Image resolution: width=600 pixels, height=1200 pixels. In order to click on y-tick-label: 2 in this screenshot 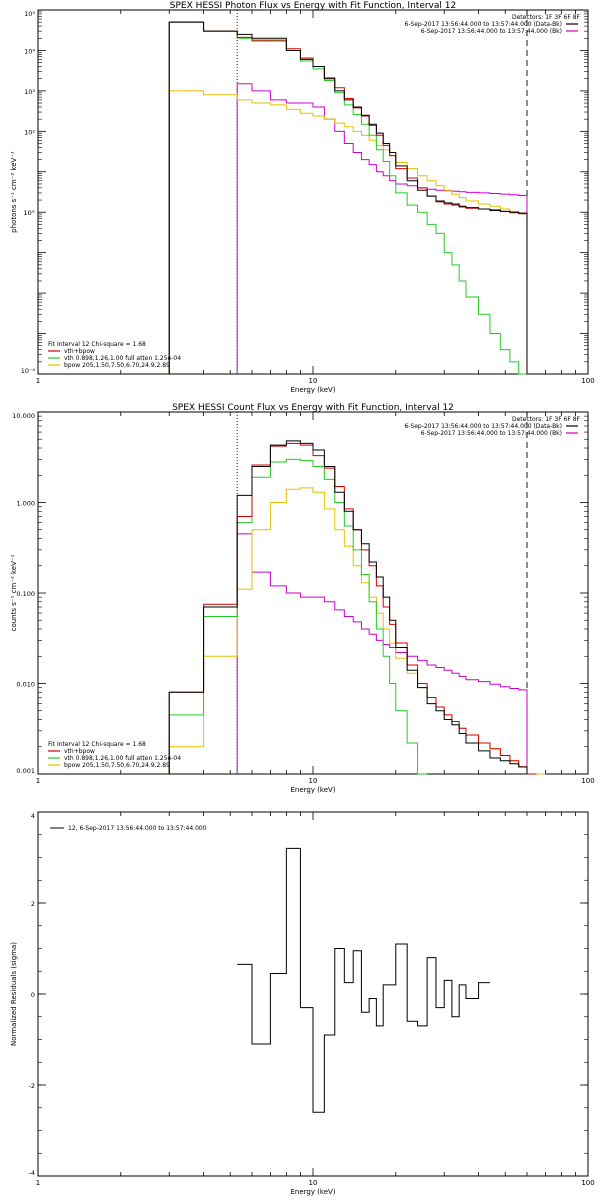, I will do `click(33, 904)`.